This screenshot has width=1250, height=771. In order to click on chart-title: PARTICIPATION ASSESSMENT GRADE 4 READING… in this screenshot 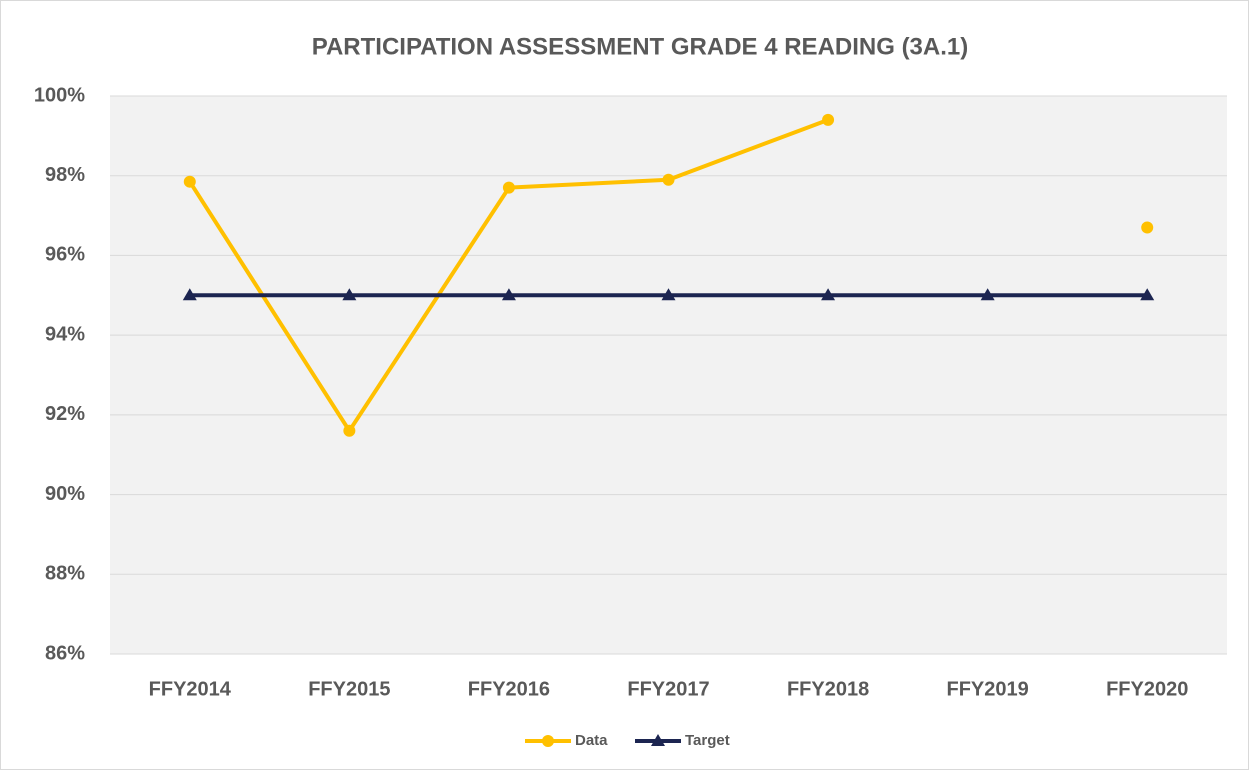, I will do `click(640, 46)`.